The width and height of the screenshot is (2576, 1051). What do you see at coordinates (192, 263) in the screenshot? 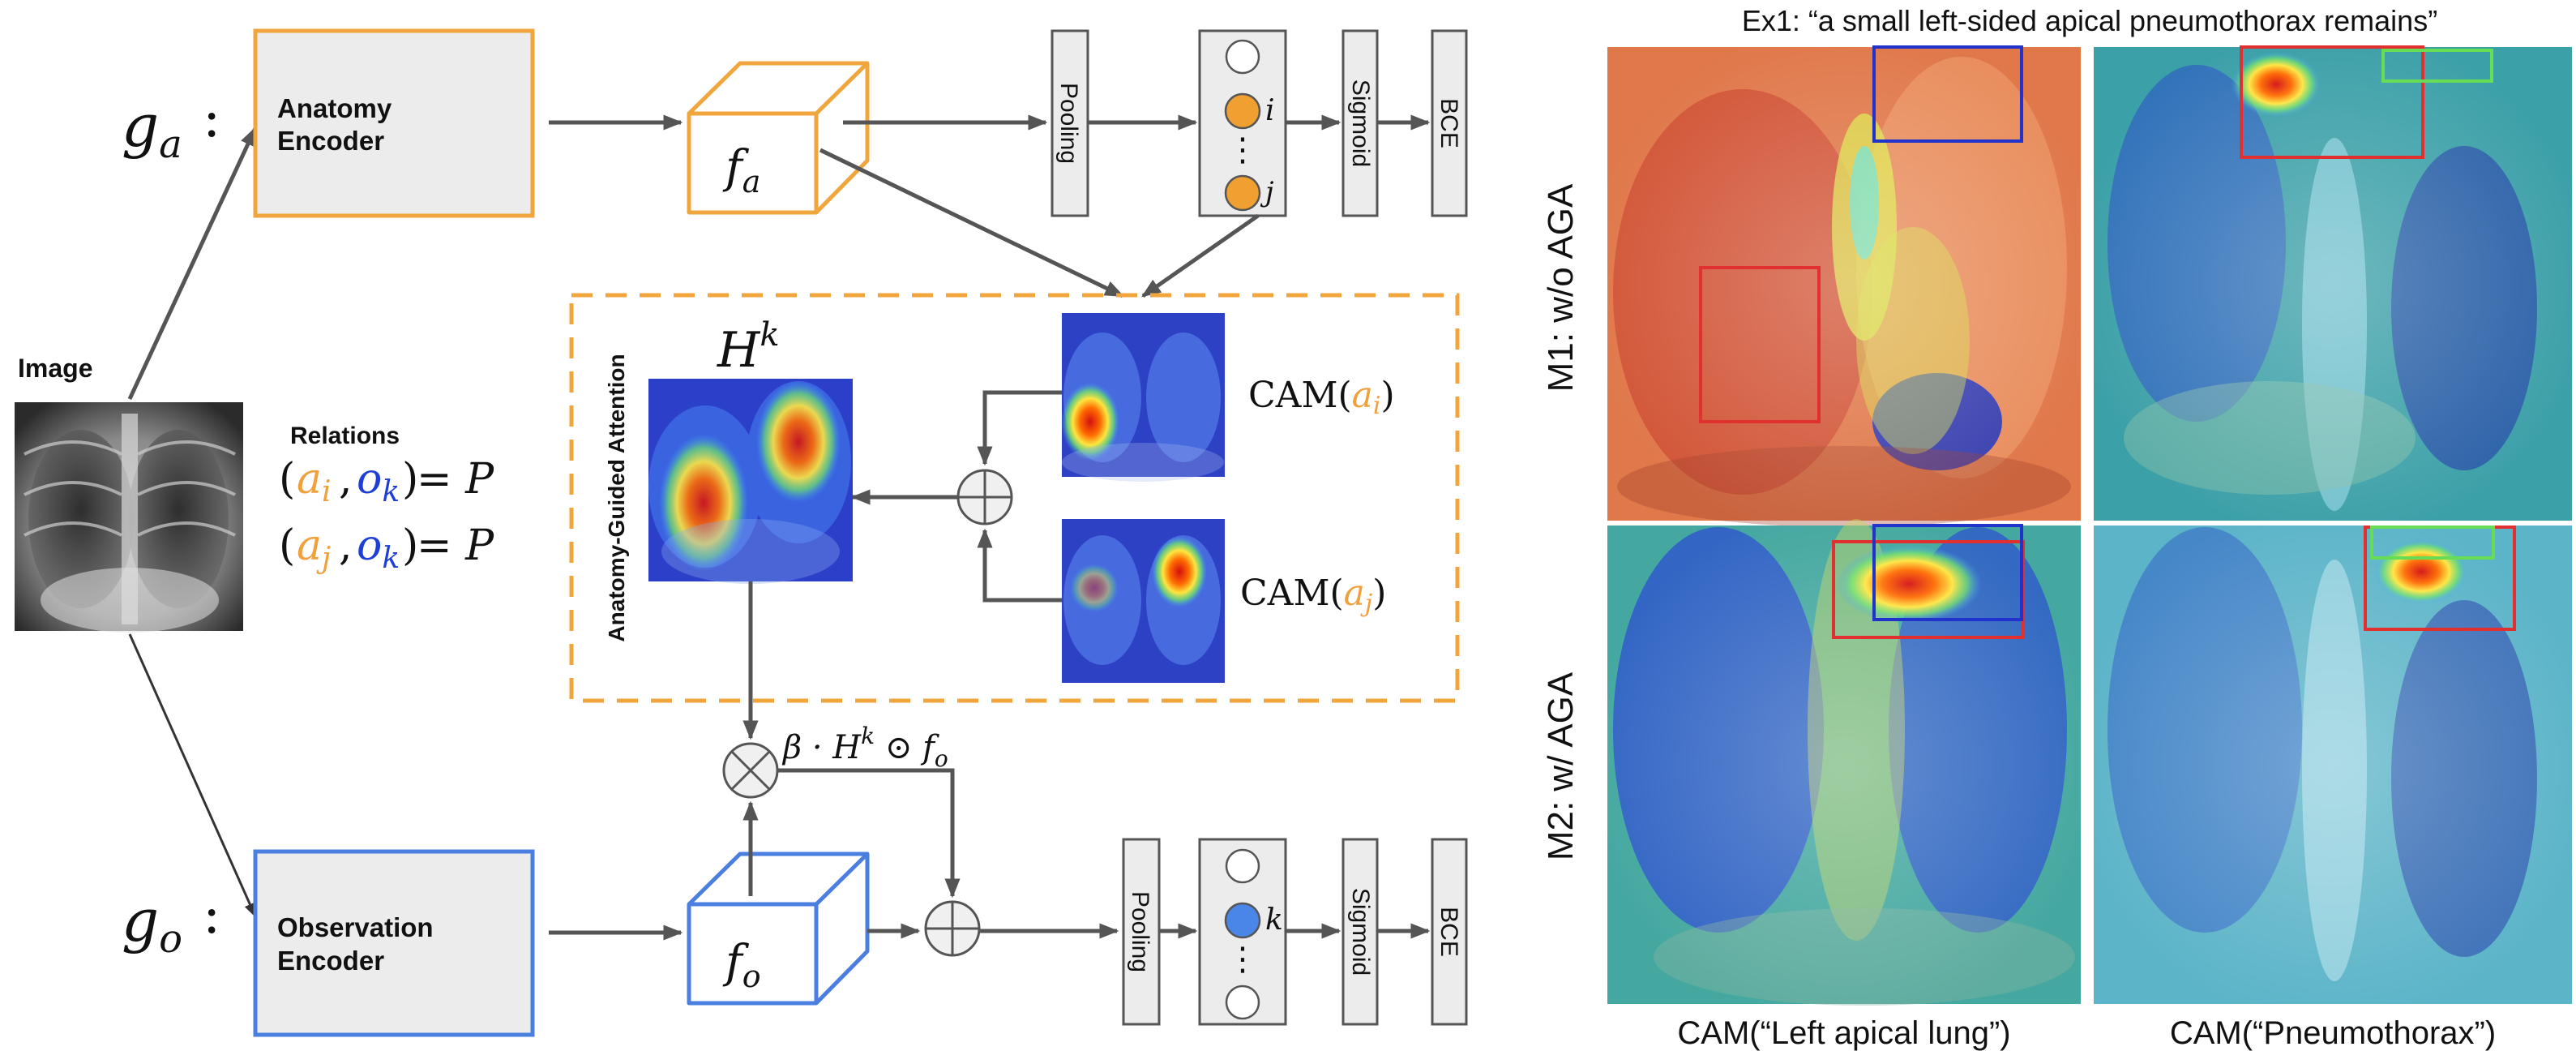
I see `arrow-image-to-anatomy` at bounding box center [192, 263].